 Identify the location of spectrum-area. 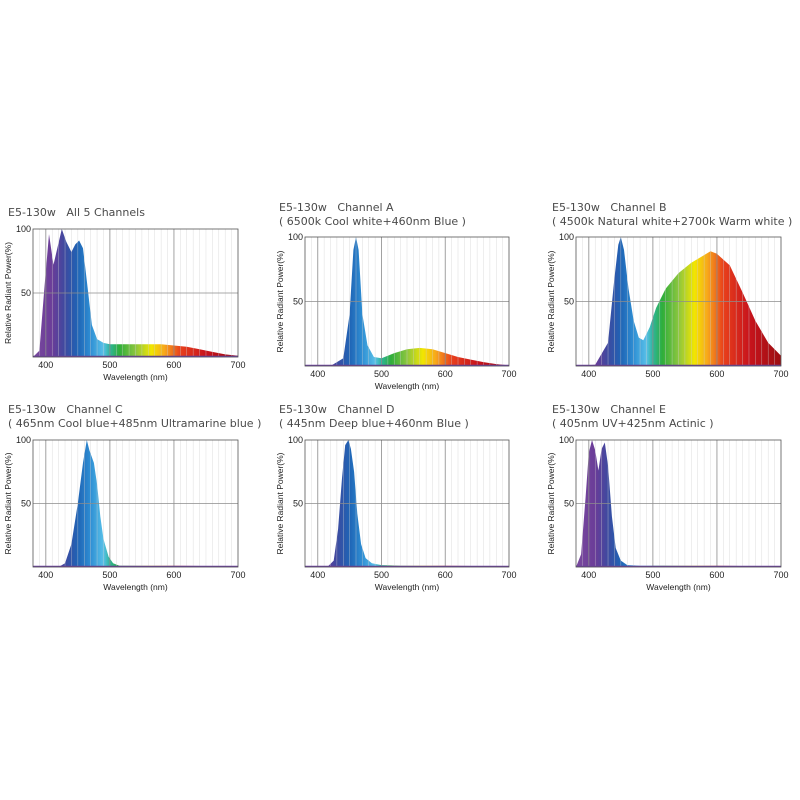
(678, 503).